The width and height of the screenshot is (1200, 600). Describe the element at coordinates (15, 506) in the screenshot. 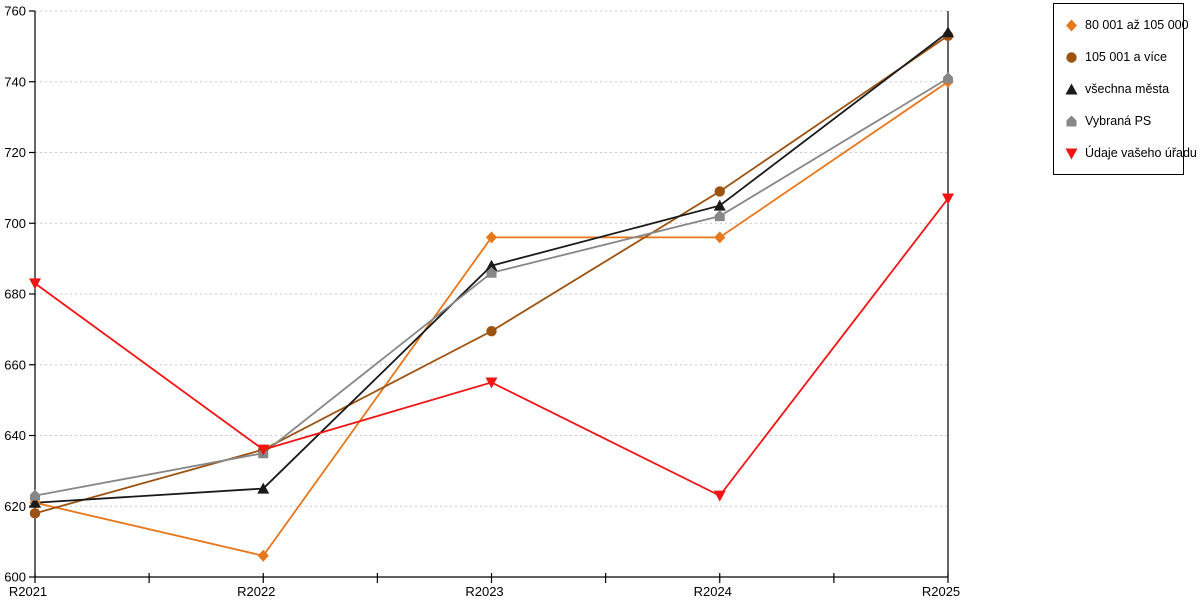

I see `y-tick-label: 620` at that location.